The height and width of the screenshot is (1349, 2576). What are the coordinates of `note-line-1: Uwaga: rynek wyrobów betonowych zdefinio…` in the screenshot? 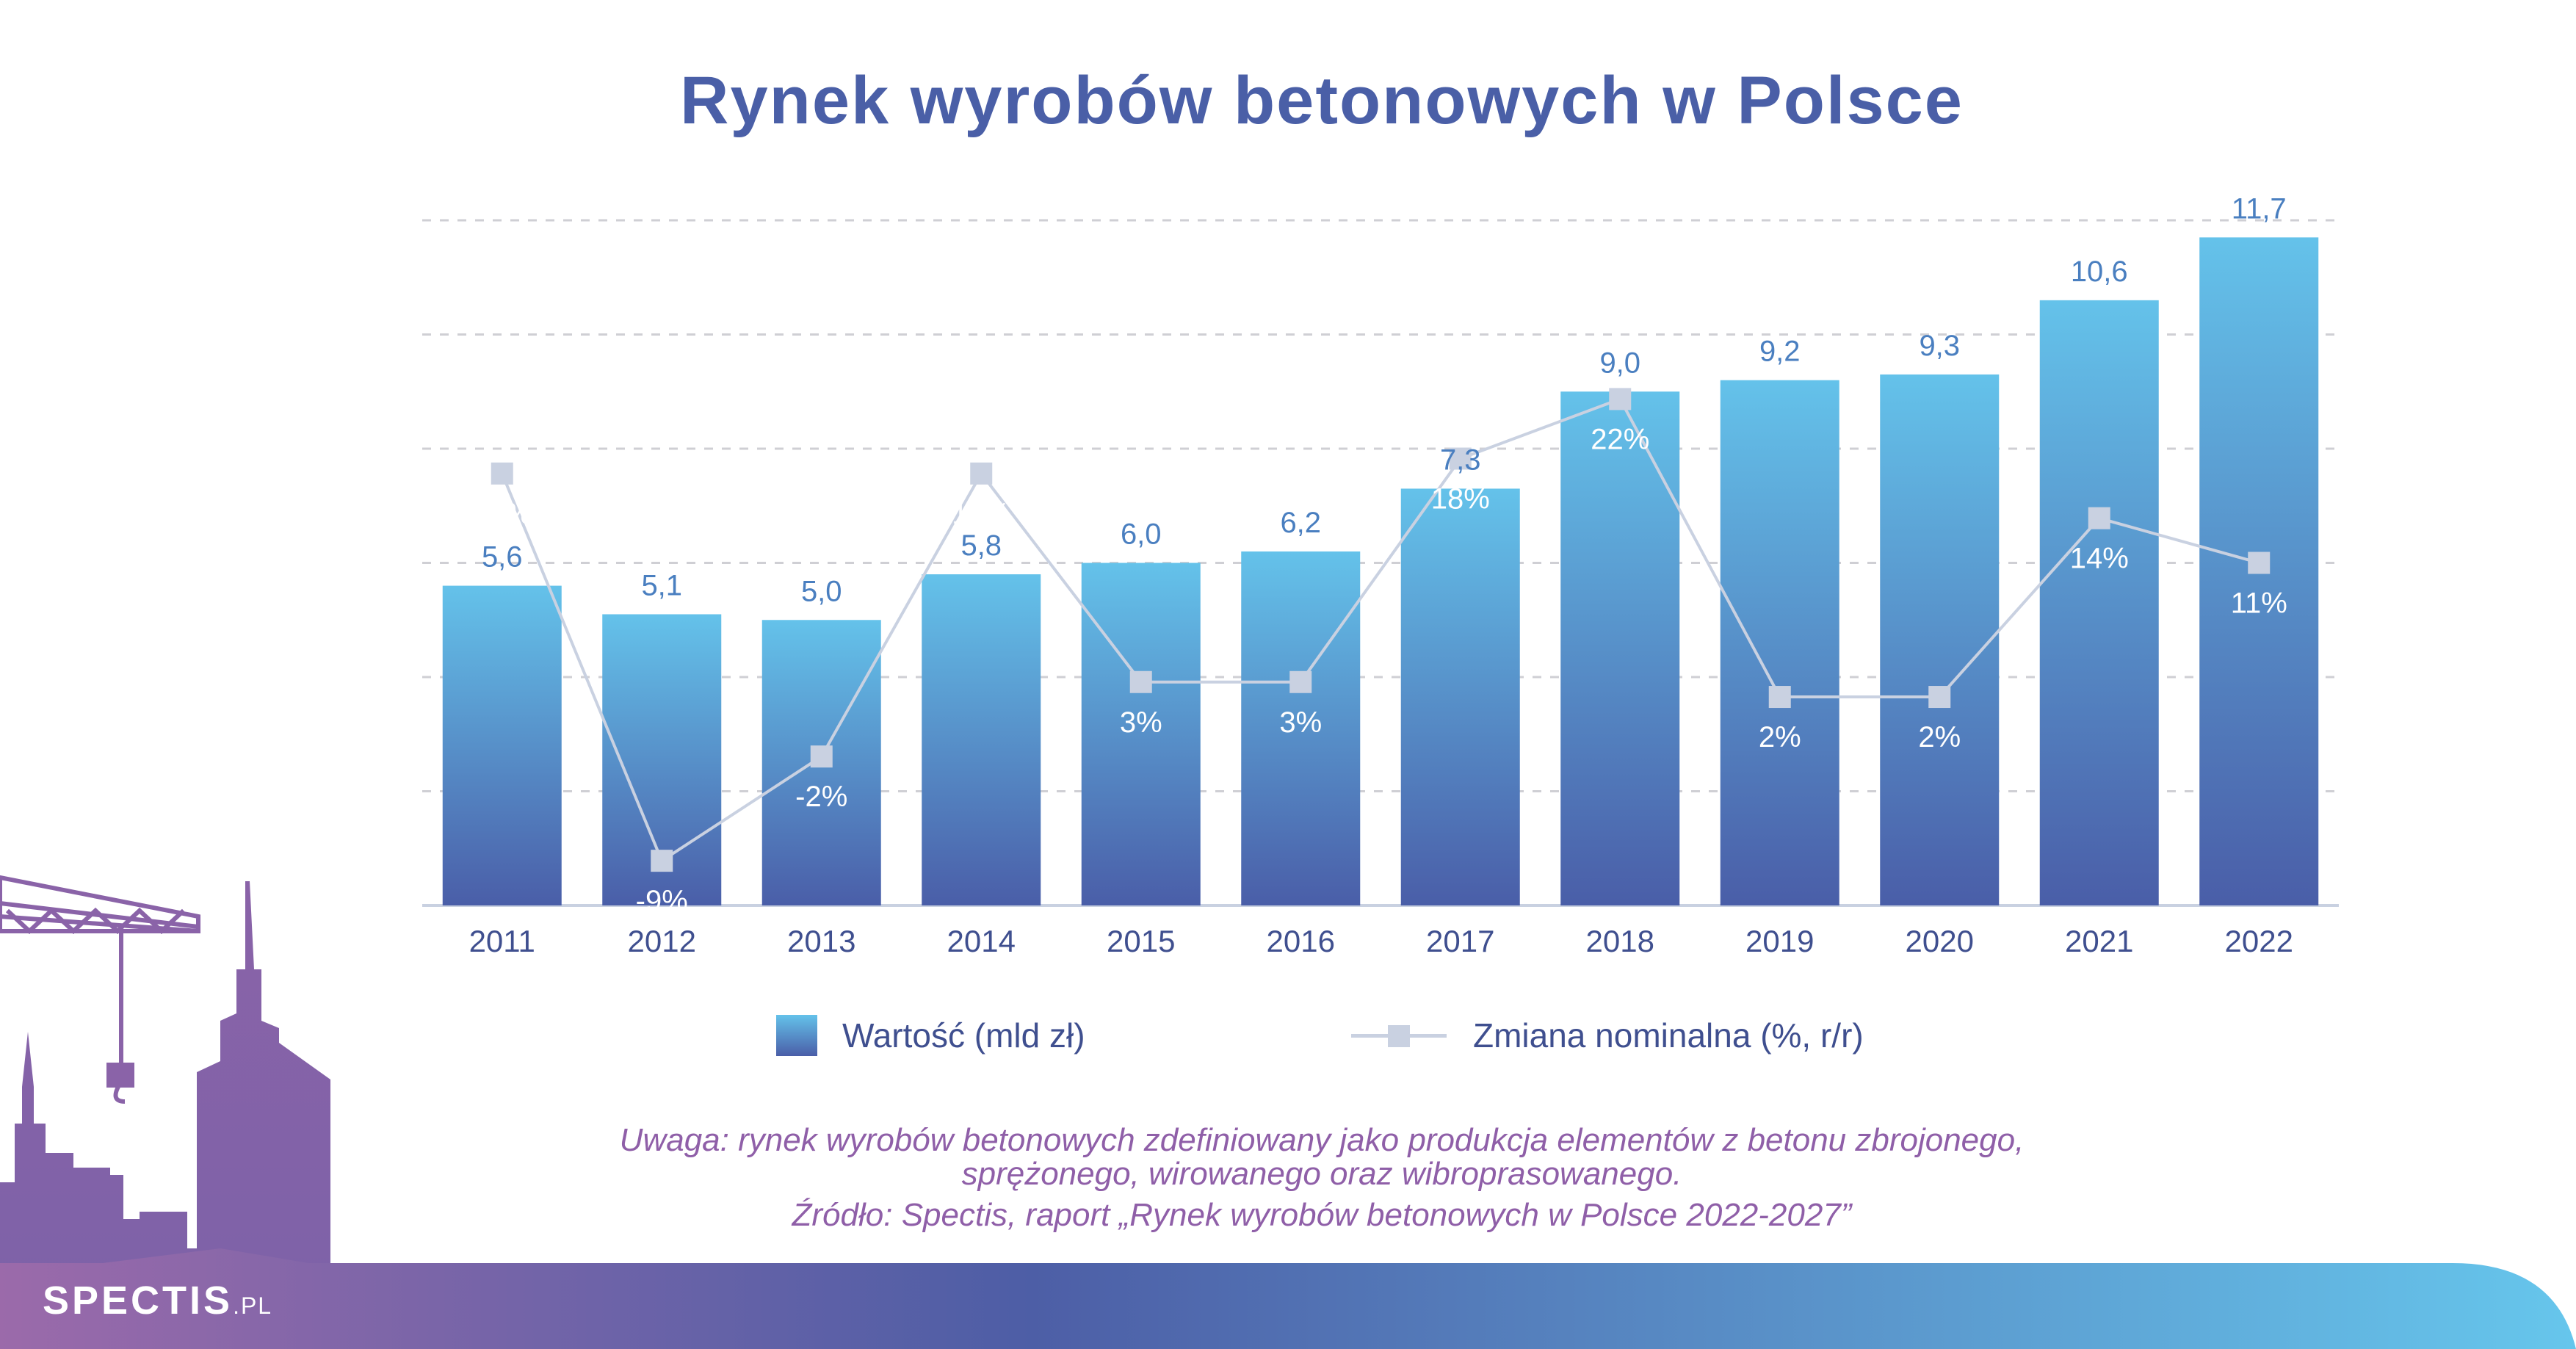 It's located at (1322, 1140).